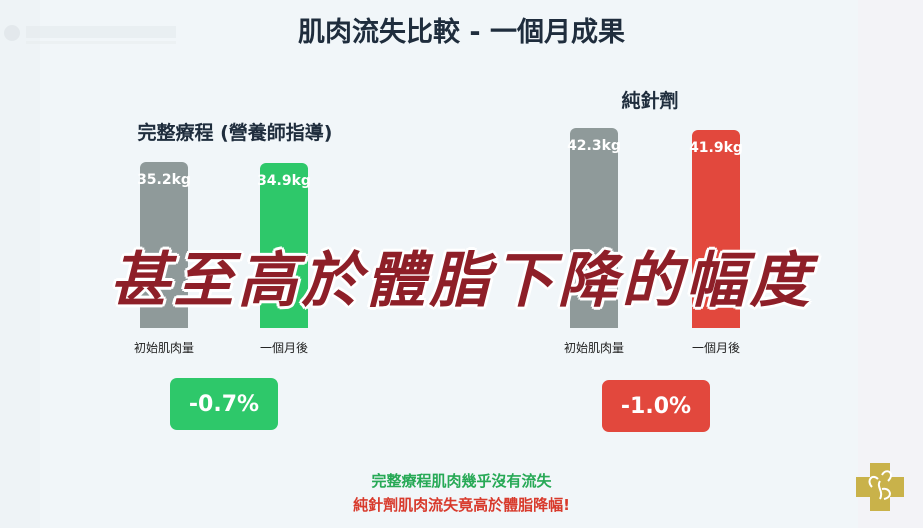 The width and height of the screenshot is (923, 528). Describe the element at coordinates (461, 32) in the screenshot. I see `chart-title: 肌肉流失比較 - 一個月成果` at that location.